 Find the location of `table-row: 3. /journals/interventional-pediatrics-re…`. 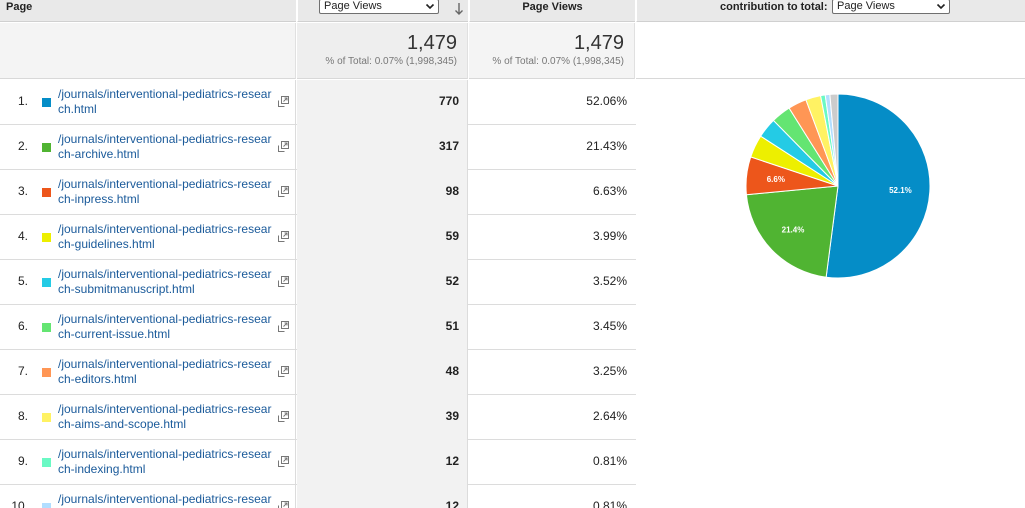

table-row: 3. /journals/interventional-pediatrics-re… is located at coordinates (318, 192).